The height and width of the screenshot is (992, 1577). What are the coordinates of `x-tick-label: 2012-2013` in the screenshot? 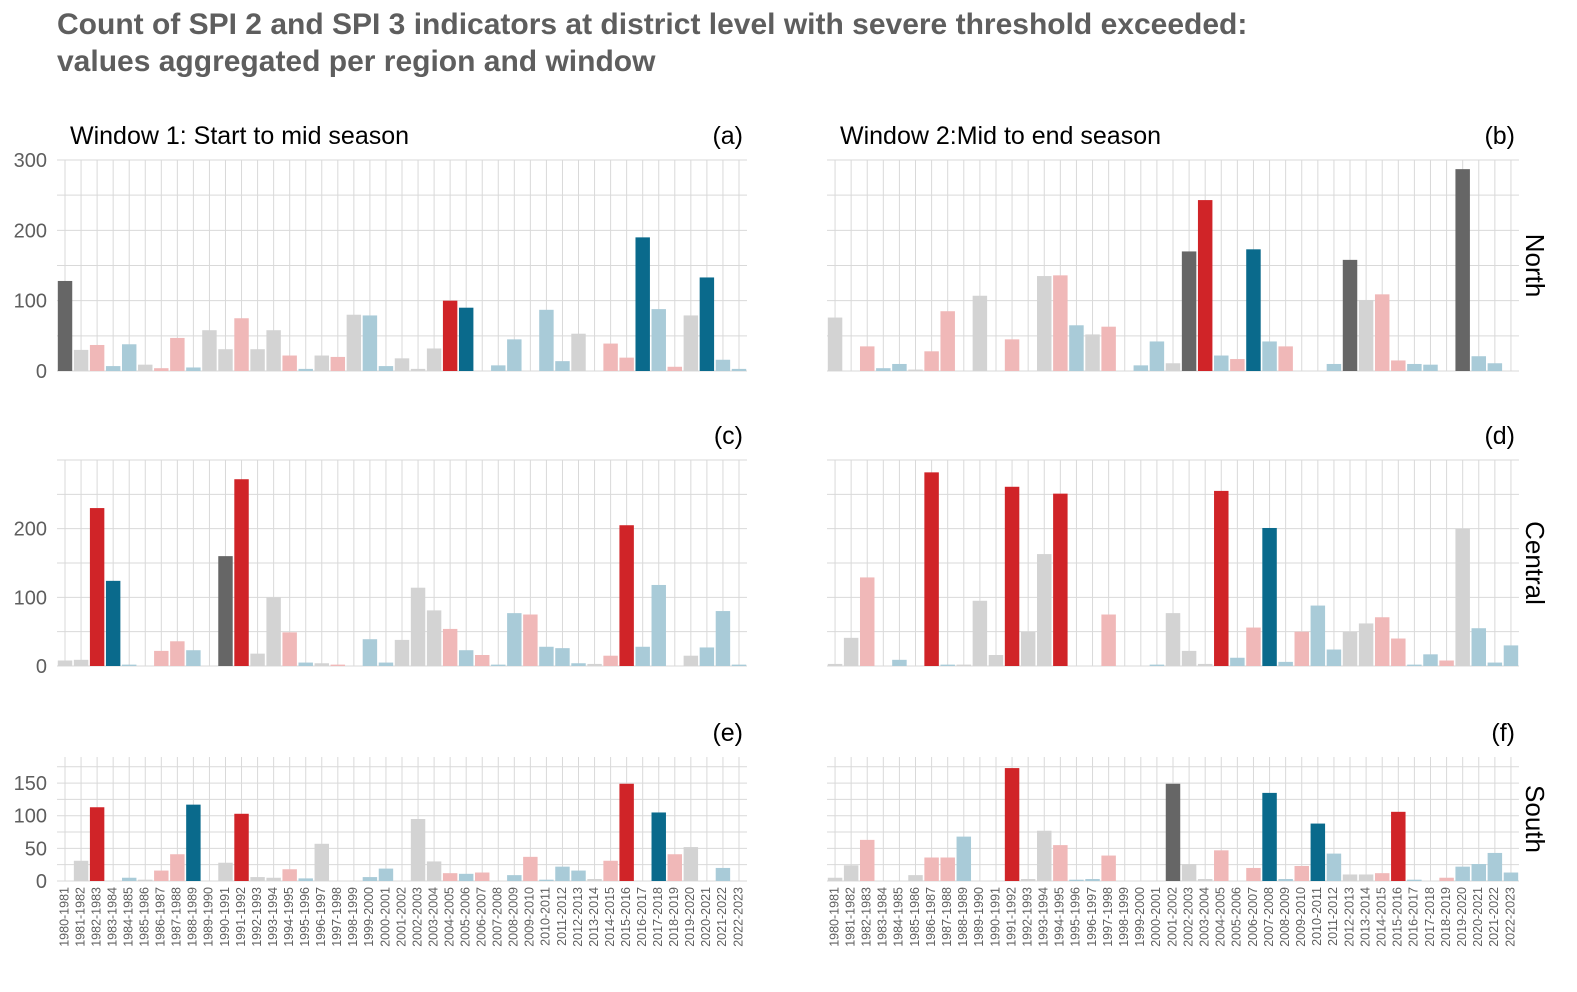 It's located at (1349, 917).